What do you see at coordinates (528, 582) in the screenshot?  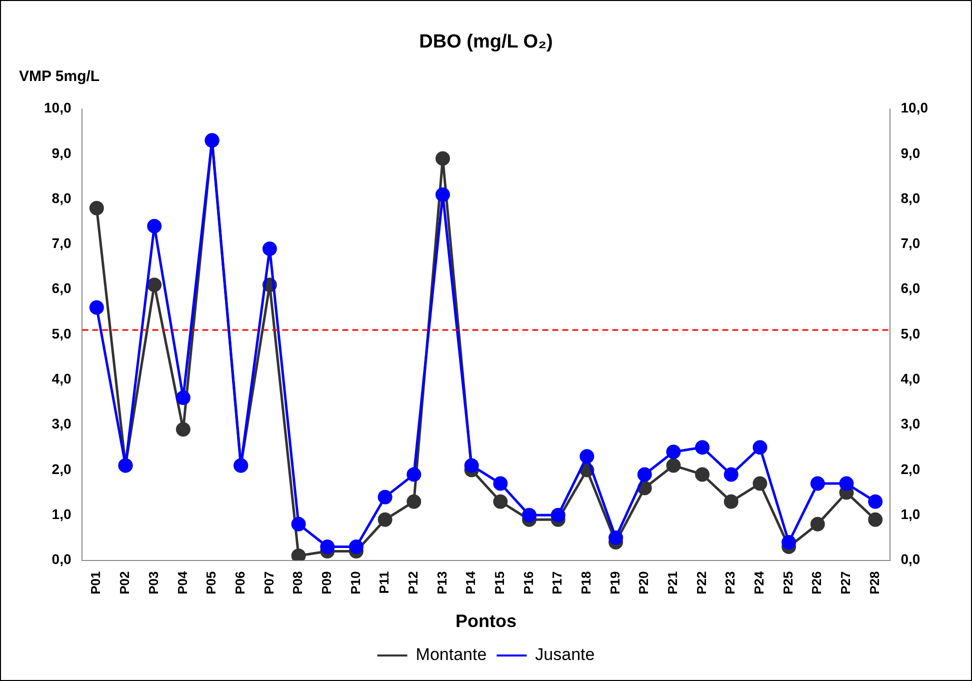 I see `x-tick-label: P16` at bounding box center [528, 582].